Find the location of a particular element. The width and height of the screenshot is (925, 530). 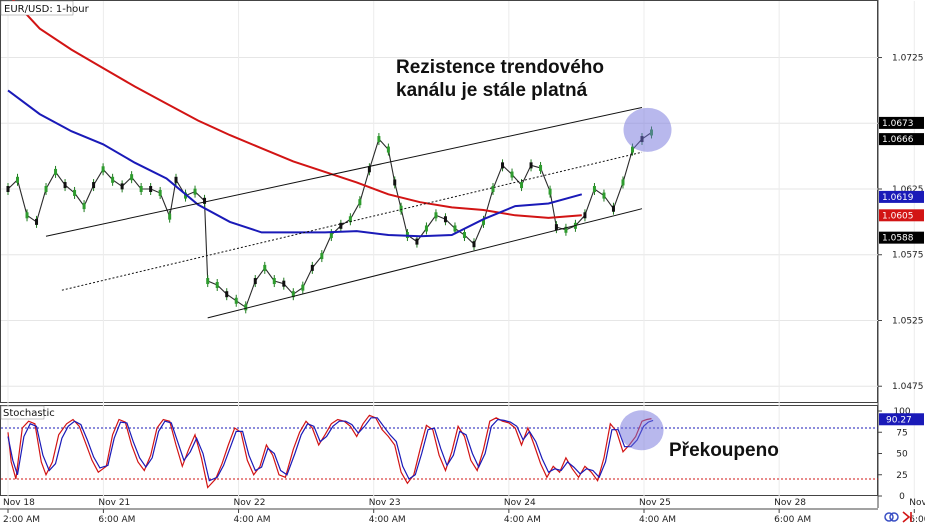

annotation-resistance-line2: kanálu je stále platná is located at coordinates (492, 90).